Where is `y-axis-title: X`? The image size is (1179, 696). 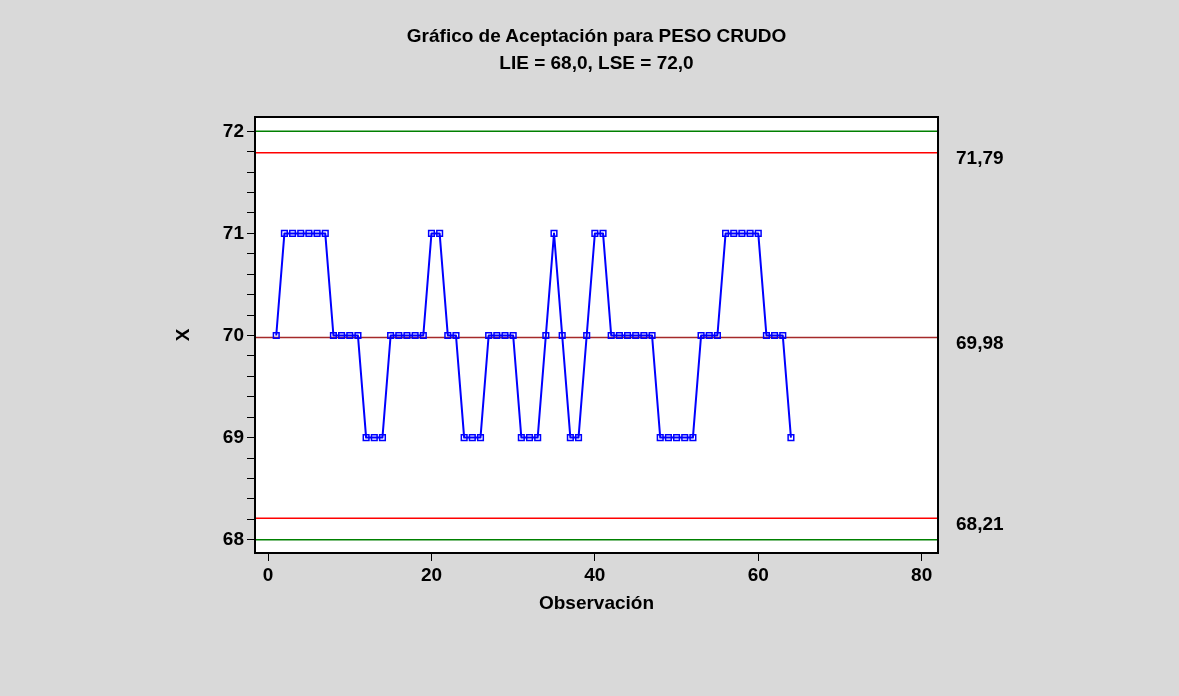 y-axis-title: X is located at coordinates (182, 335).